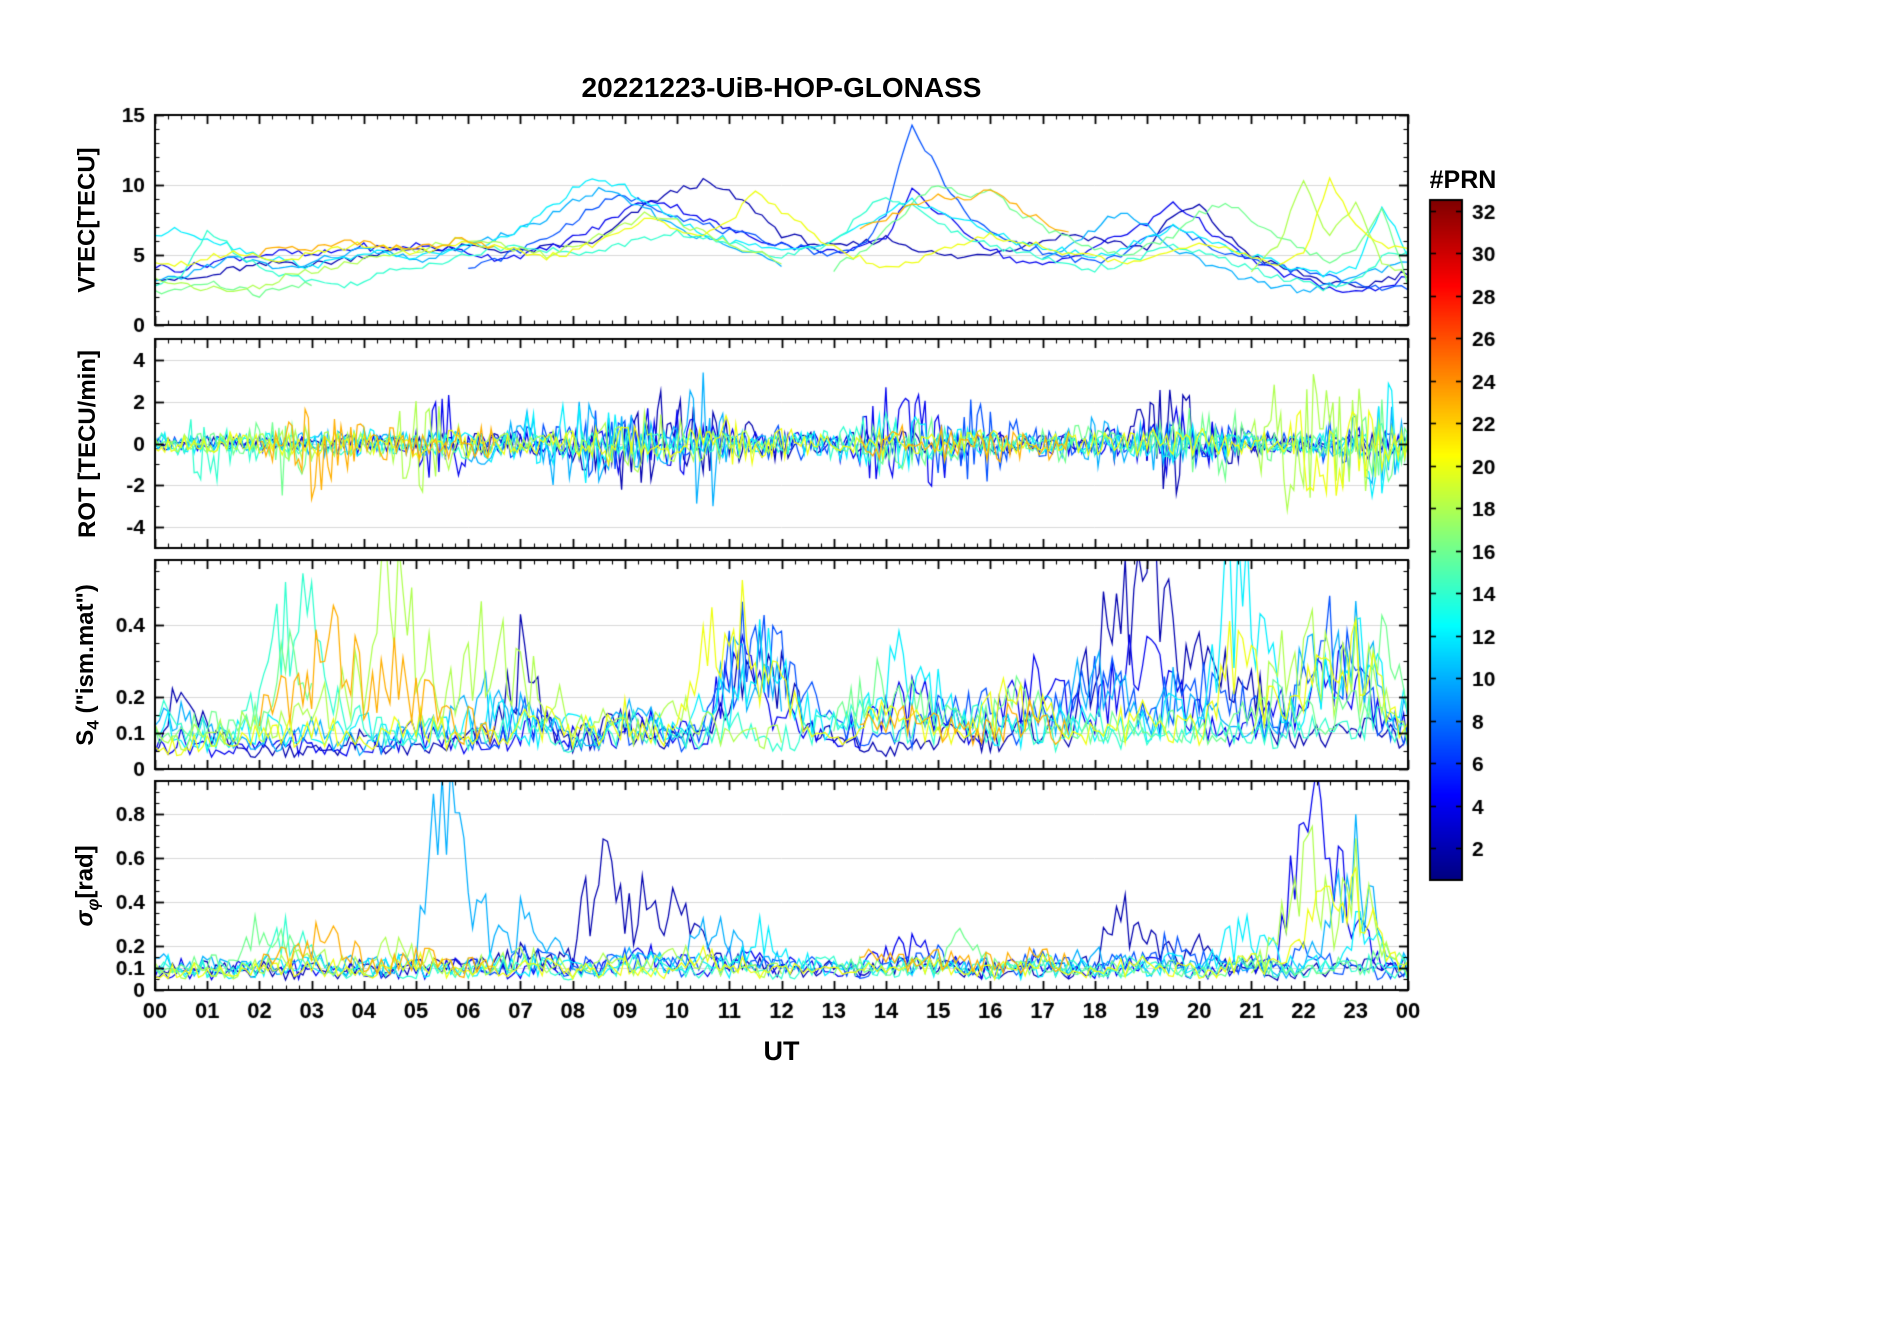  I want to click on chart-title: 20221223-UiB-HOP-GLONASS, so click(781, 87).